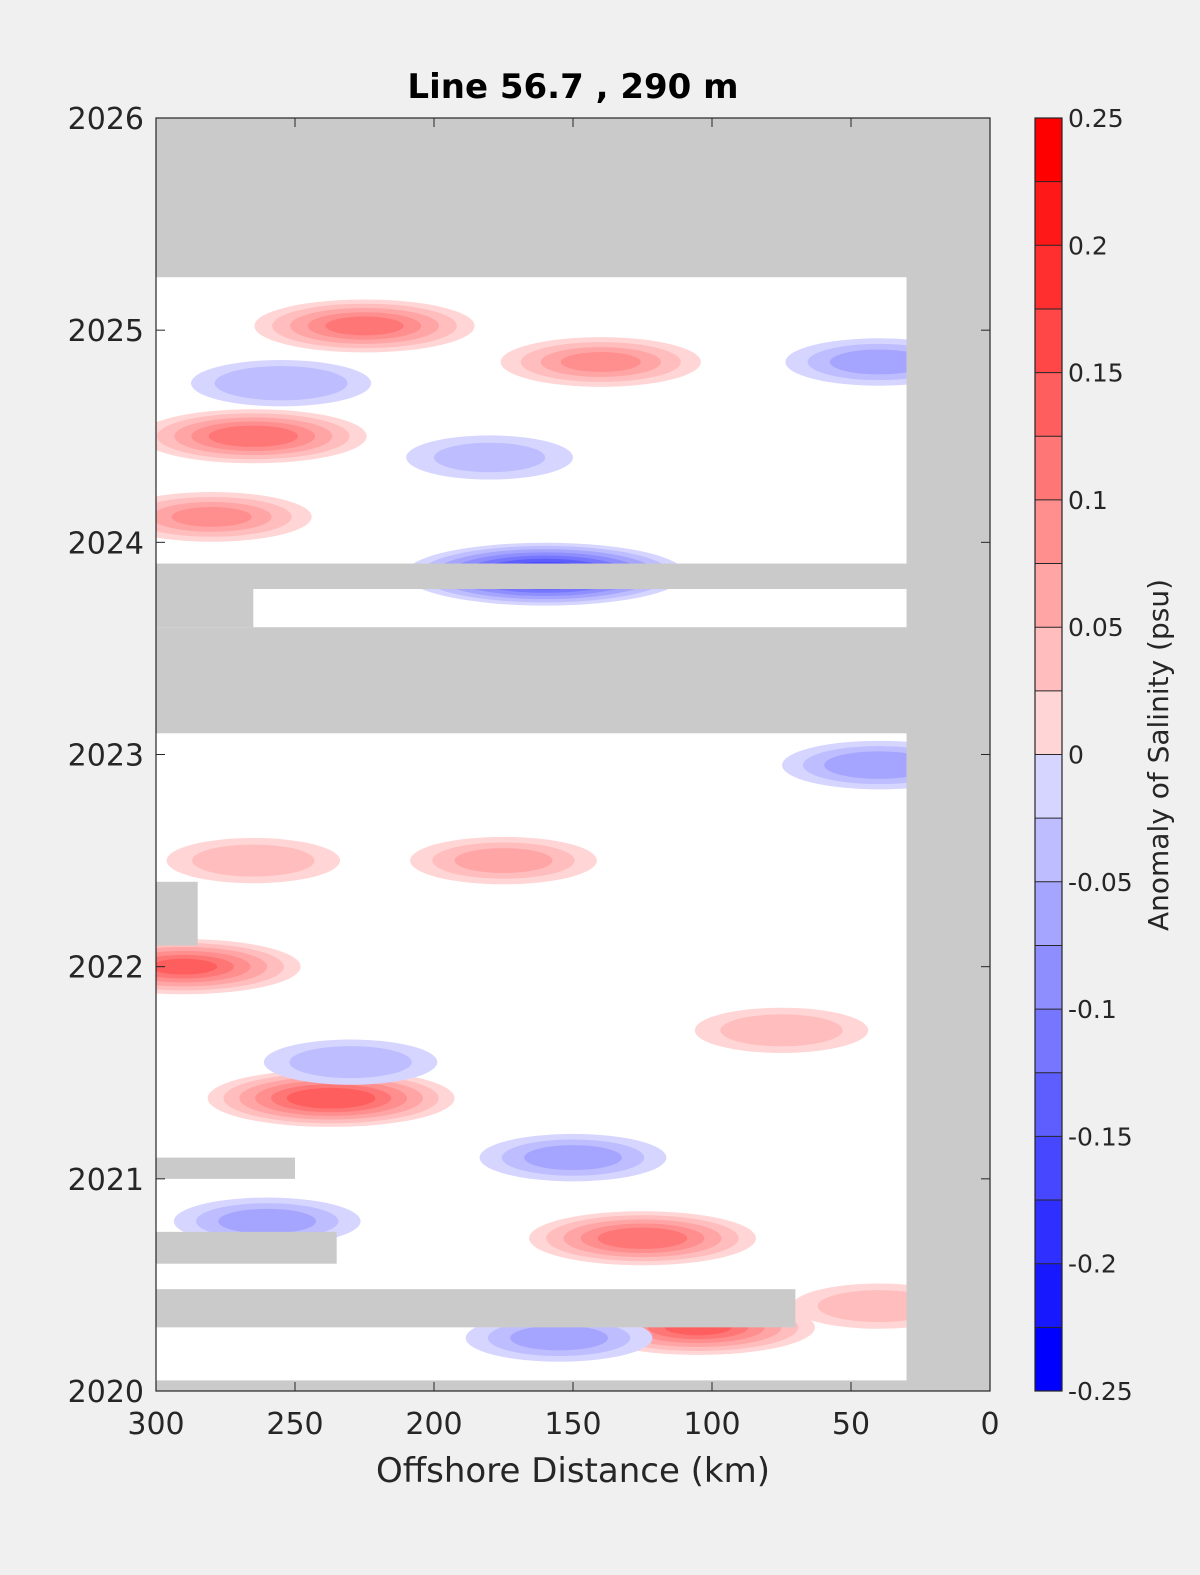 Image resolution: width=1200 pixels, height=1575 pixels. Describe the element at coordinates (1092, 1264) in the screenshot. I see `colorbar-tick-label: -0.2` at that location.